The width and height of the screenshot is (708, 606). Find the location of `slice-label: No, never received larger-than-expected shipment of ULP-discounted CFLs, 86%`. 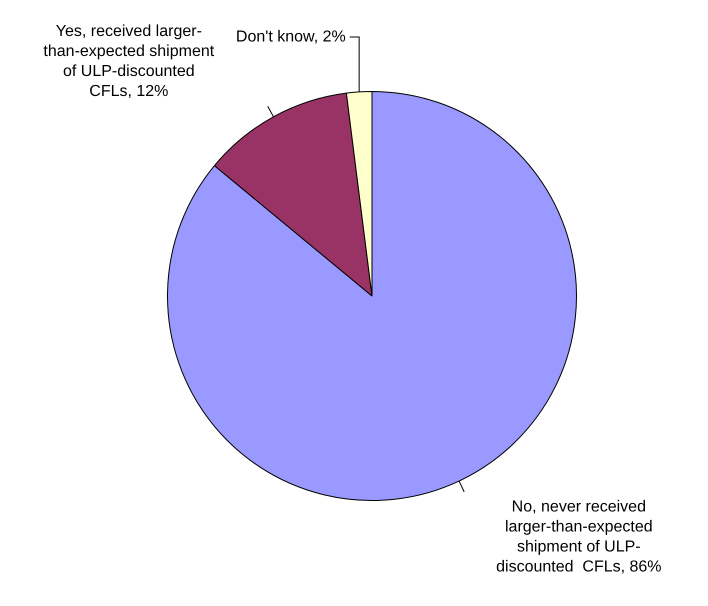

slice-label: No, never received larger-than-expected shipment of ULP-discounted CFLs, 86% is located at coordinates (579, 537).